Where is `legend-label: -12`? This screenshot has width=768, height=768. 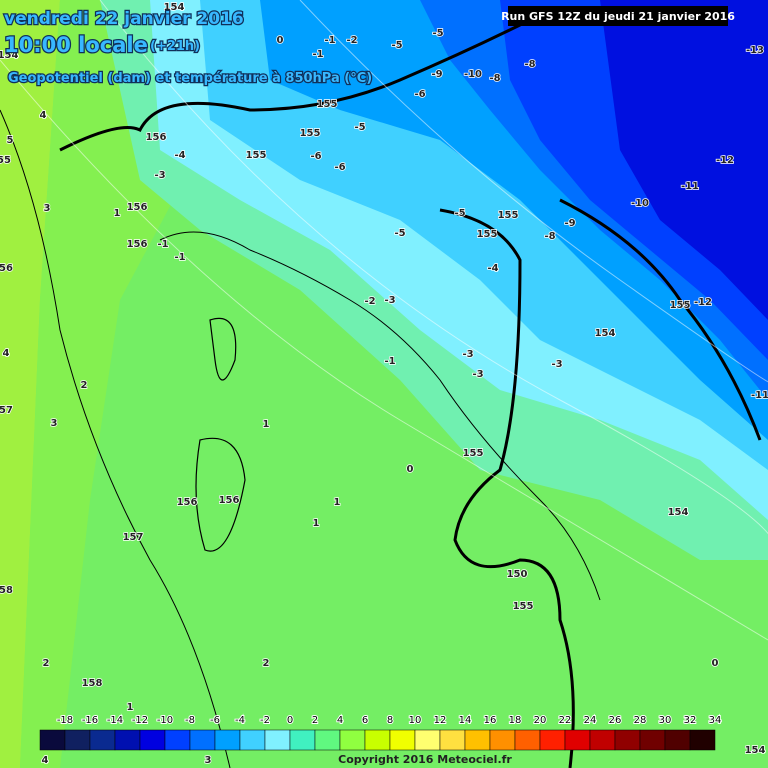
legend-label: -12 is located at coordinates (140, 720).